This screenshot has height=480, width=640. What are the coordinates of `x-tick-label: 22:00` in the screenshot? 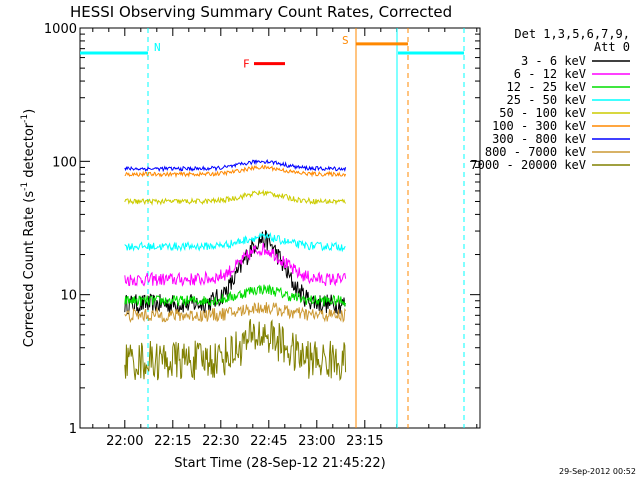 It's located at (124, 441).